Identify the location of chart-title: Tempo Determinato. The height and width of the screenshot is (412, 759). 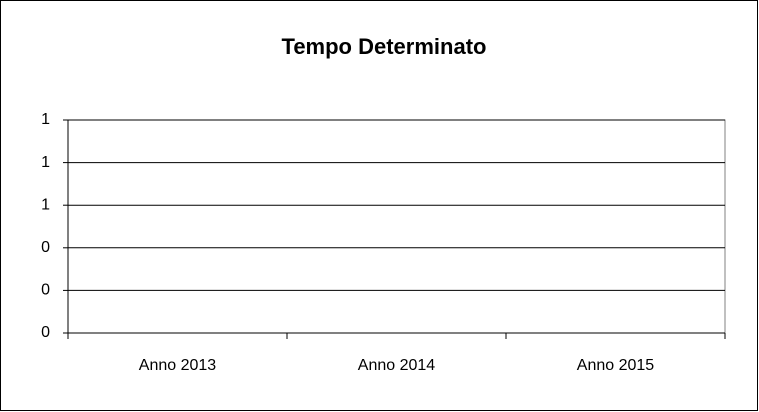
(384, 46).